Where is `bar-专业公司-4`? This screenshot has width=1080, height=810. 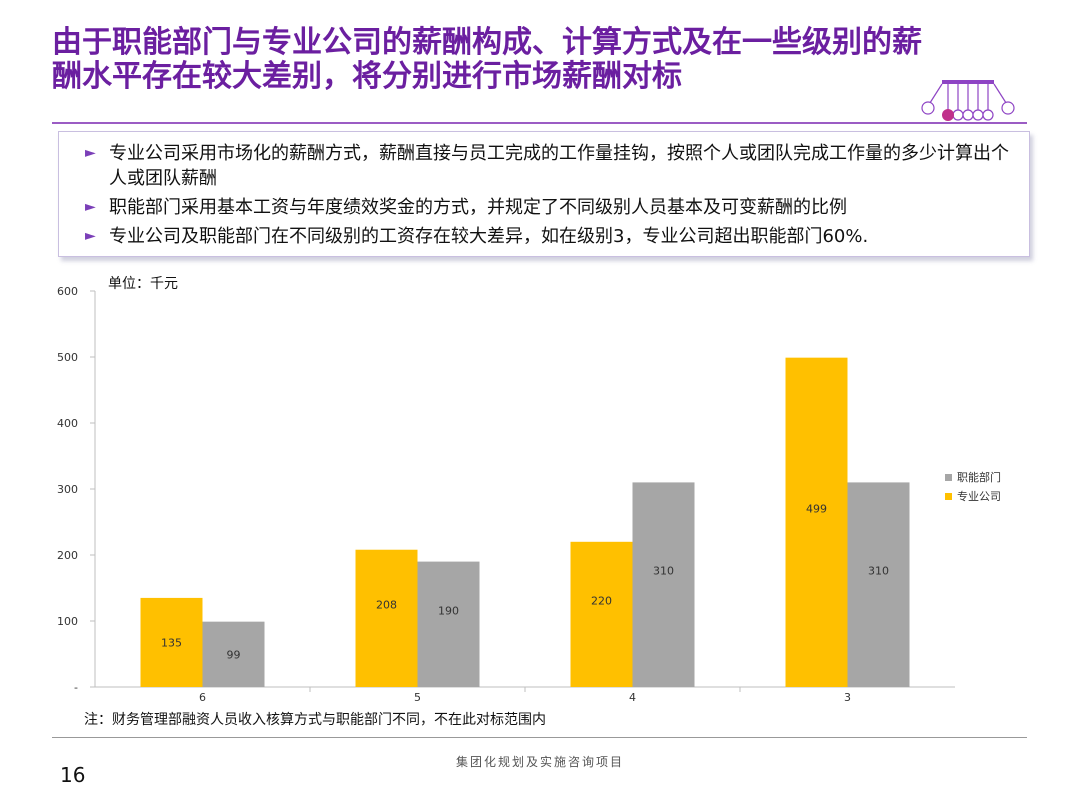 bar-专业公司-4 is located at coordinates (601, 614).